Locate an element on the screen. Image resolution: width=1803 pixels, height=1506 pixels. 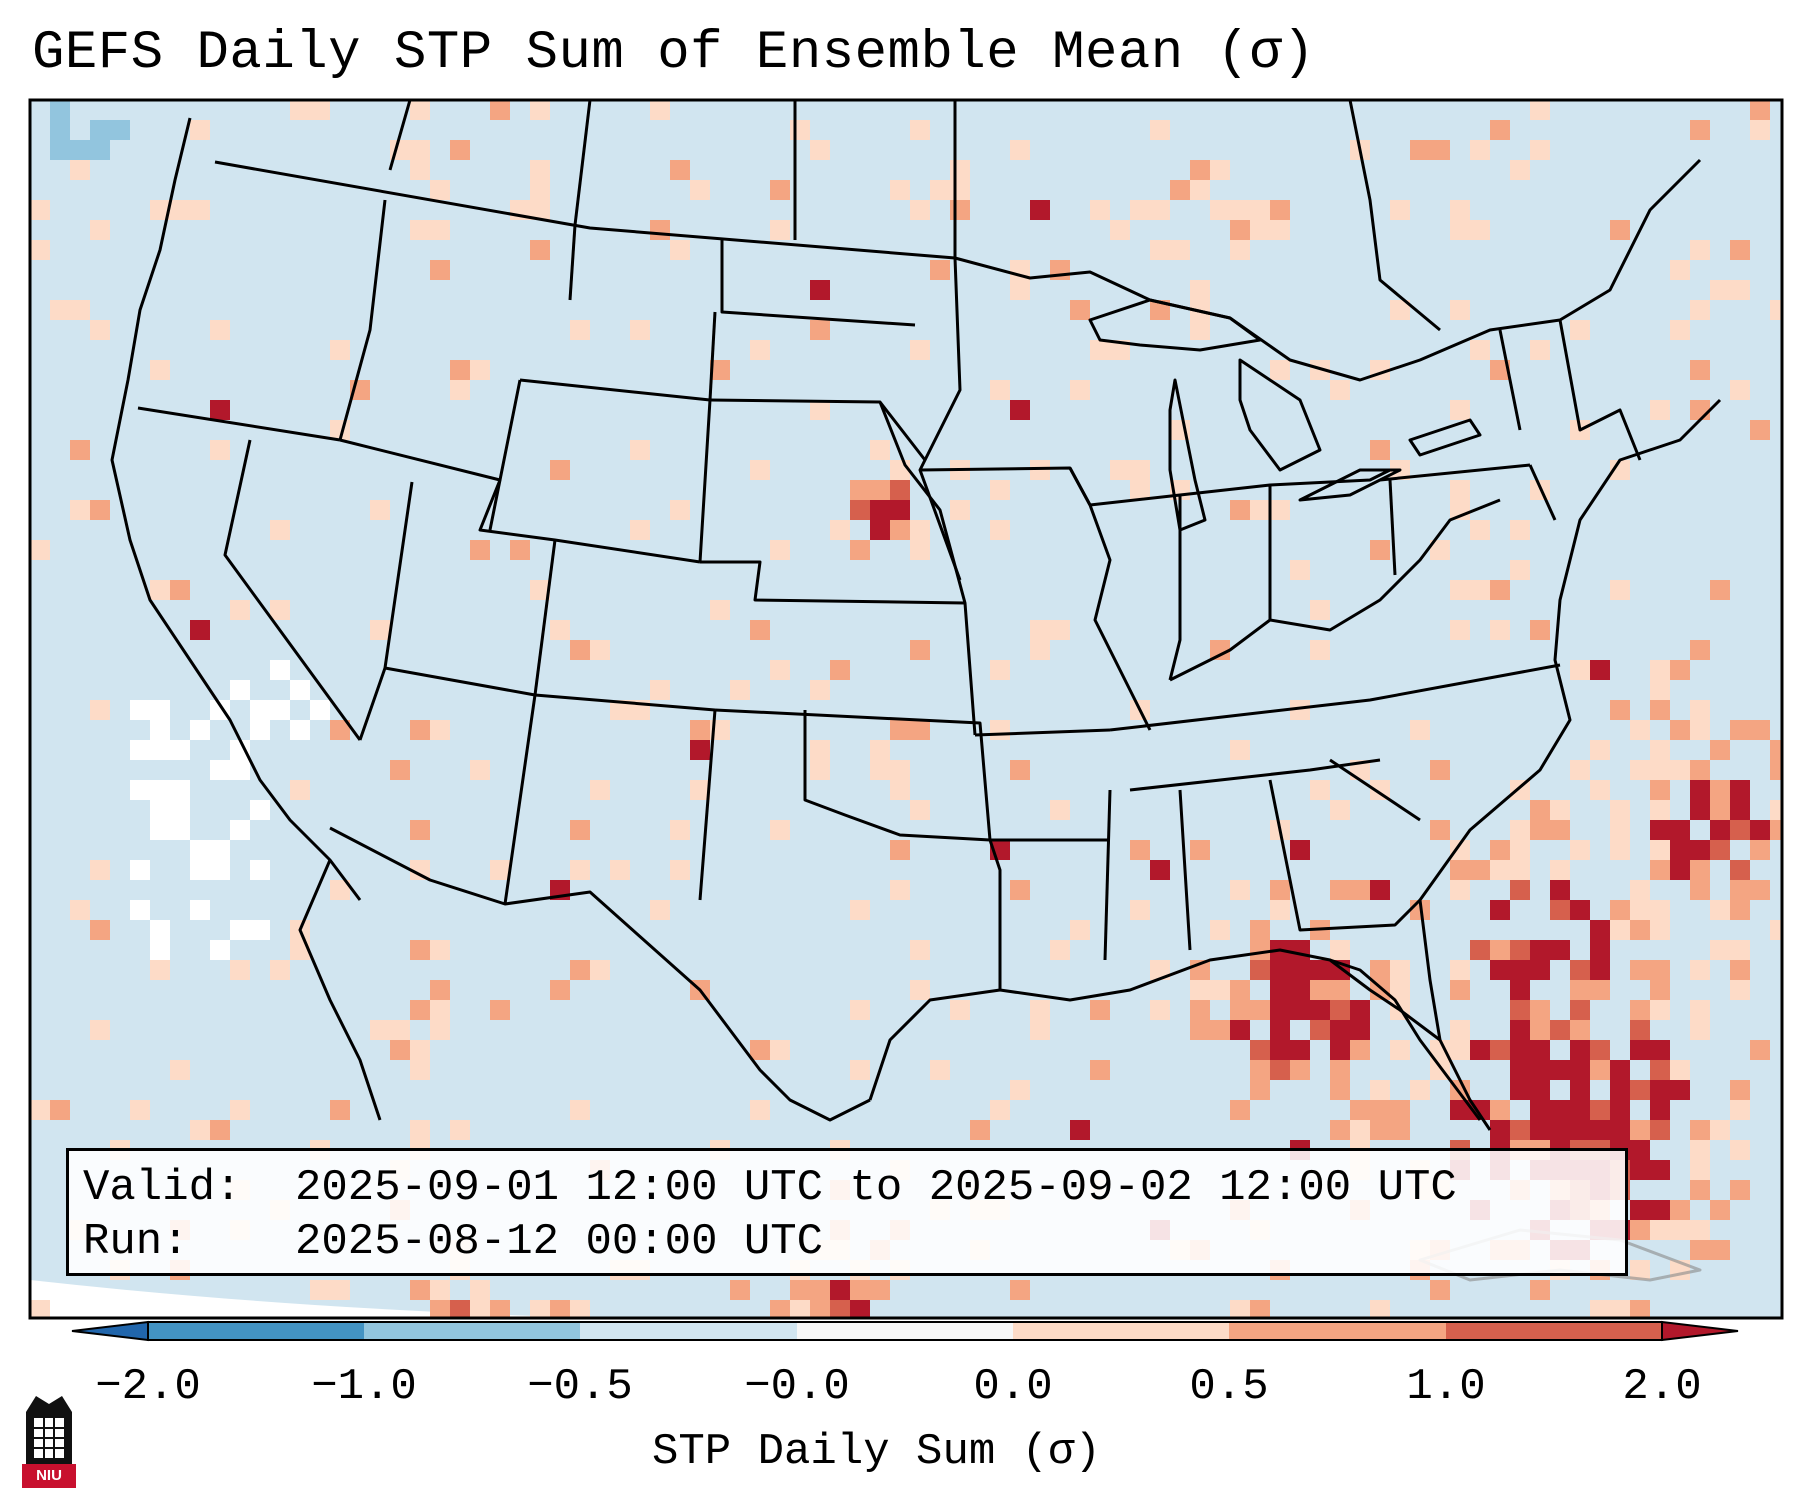
lake-michigan is located at coordinates (1187, 455).